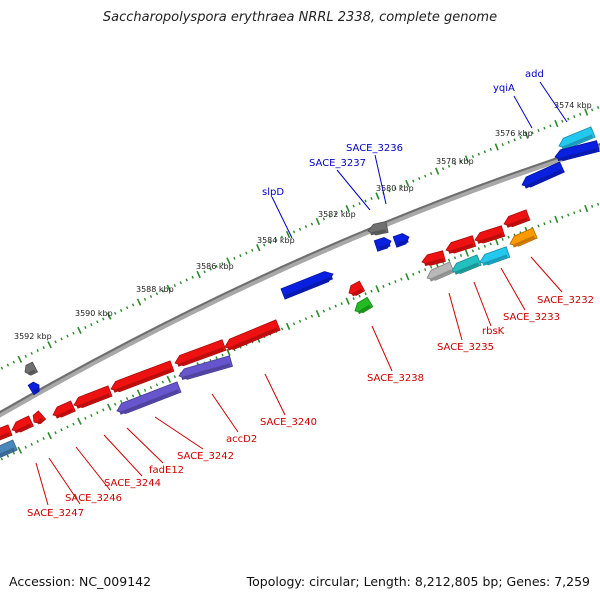 The height and width of the screenshot is (600, 600). Describe the element at coordinates (374, 148) in the screenshot. I see `gene-label-SACE_3236: SACE_3236` at that location.